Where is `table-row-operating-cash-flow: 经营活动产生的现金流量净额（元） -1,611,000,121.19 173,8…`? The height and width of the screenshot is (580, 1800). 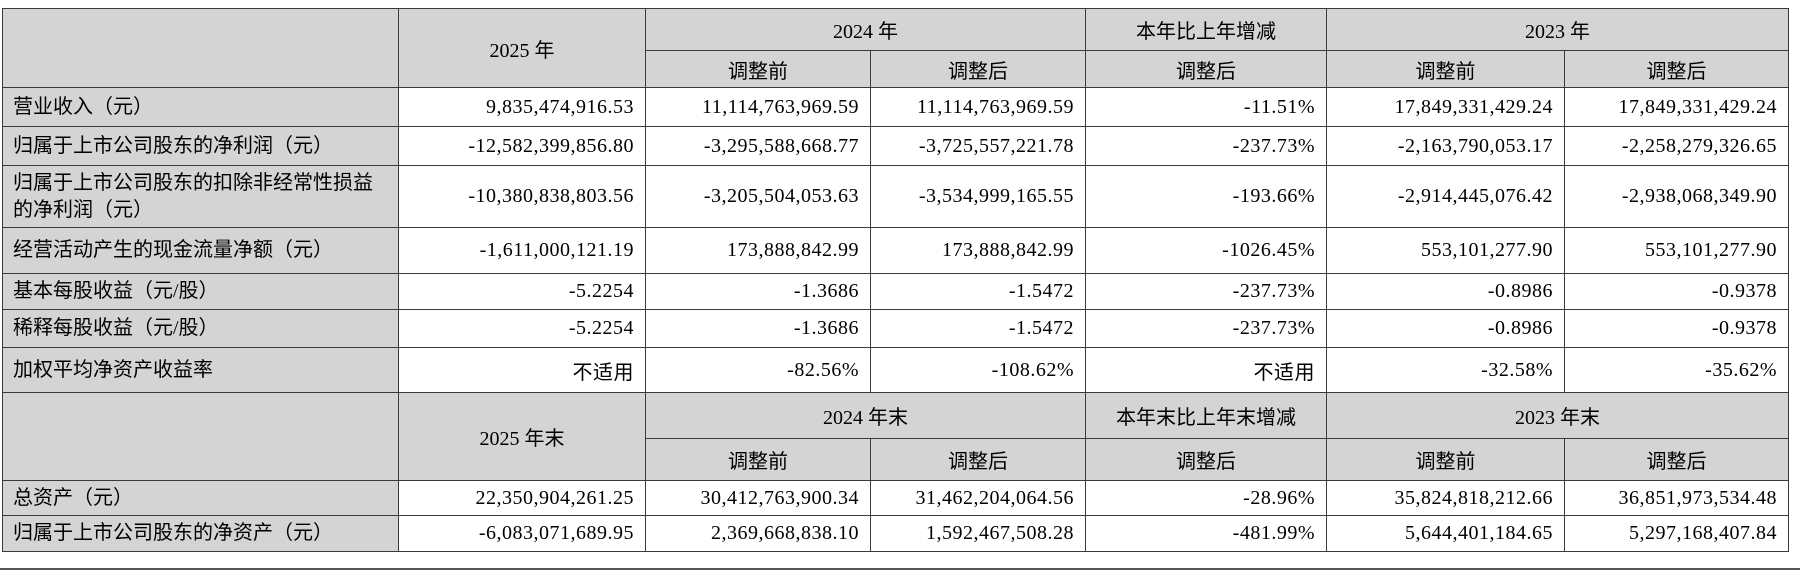
table-row-operating-cash-flow: 经营活动产生的现金流量净额（元） -1,611,000,121.19 173,8… is located at coordinates (895, 250).